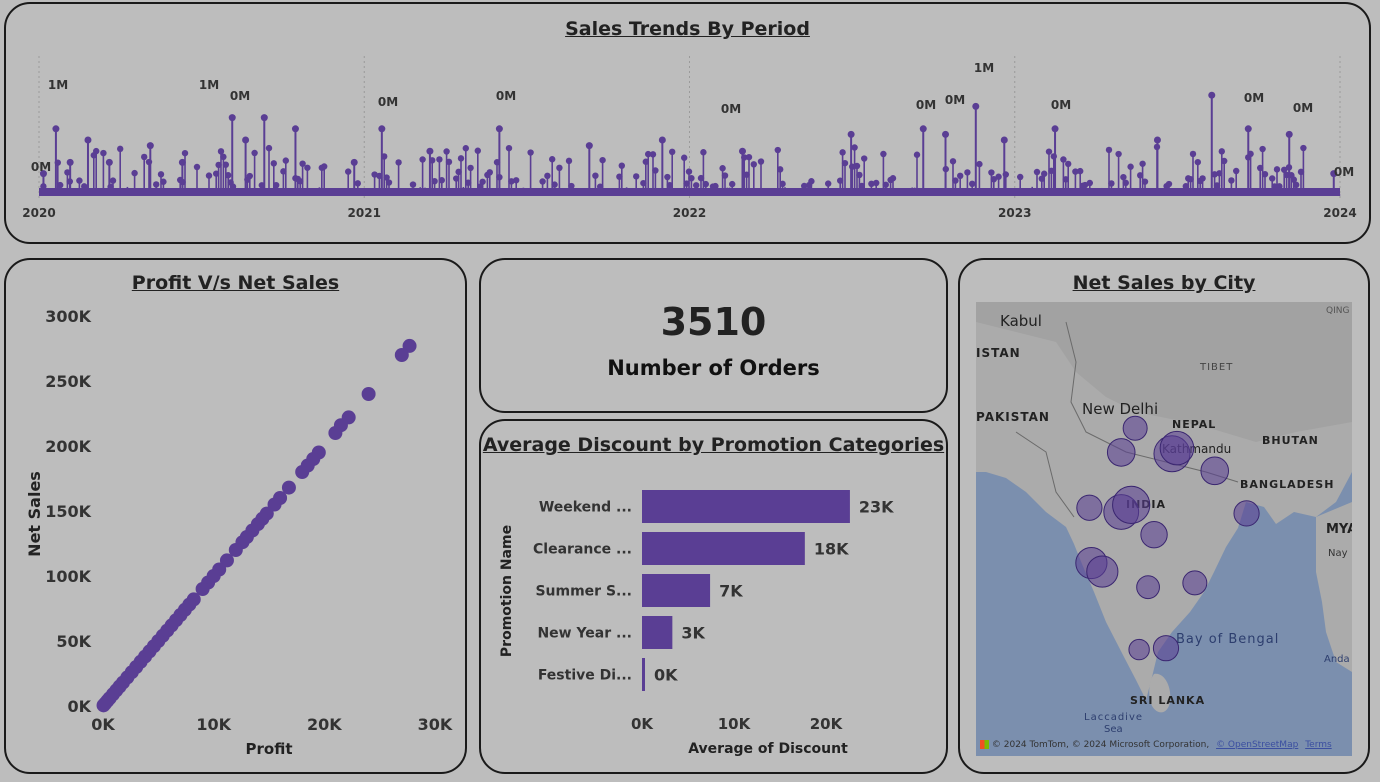  I want to click on scatter-x-tick: 0K, so click(103, 724).